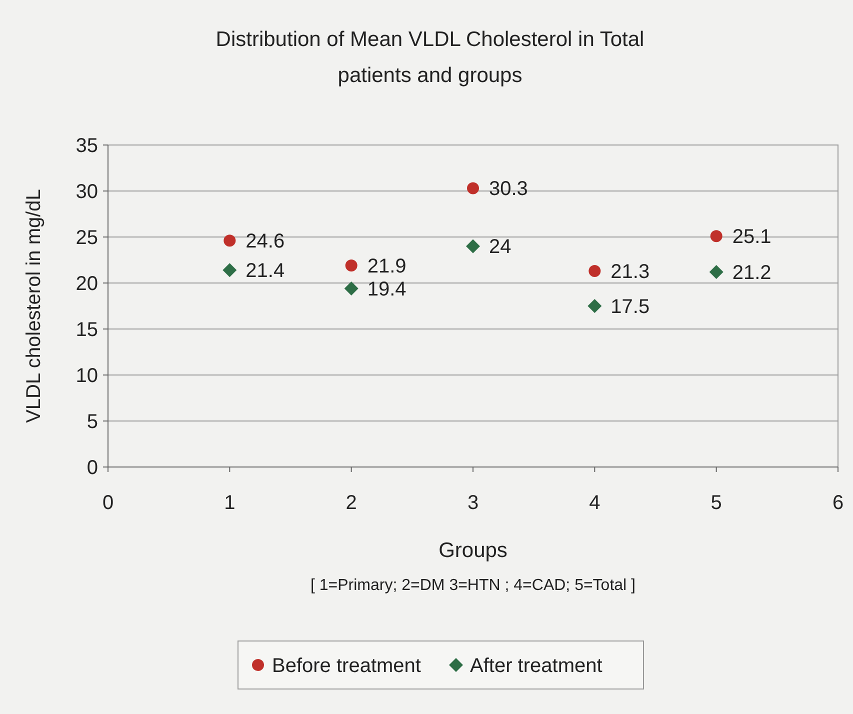 The image size is (853, 714). I want to click on data-label: 17.5, so click(630, 307).